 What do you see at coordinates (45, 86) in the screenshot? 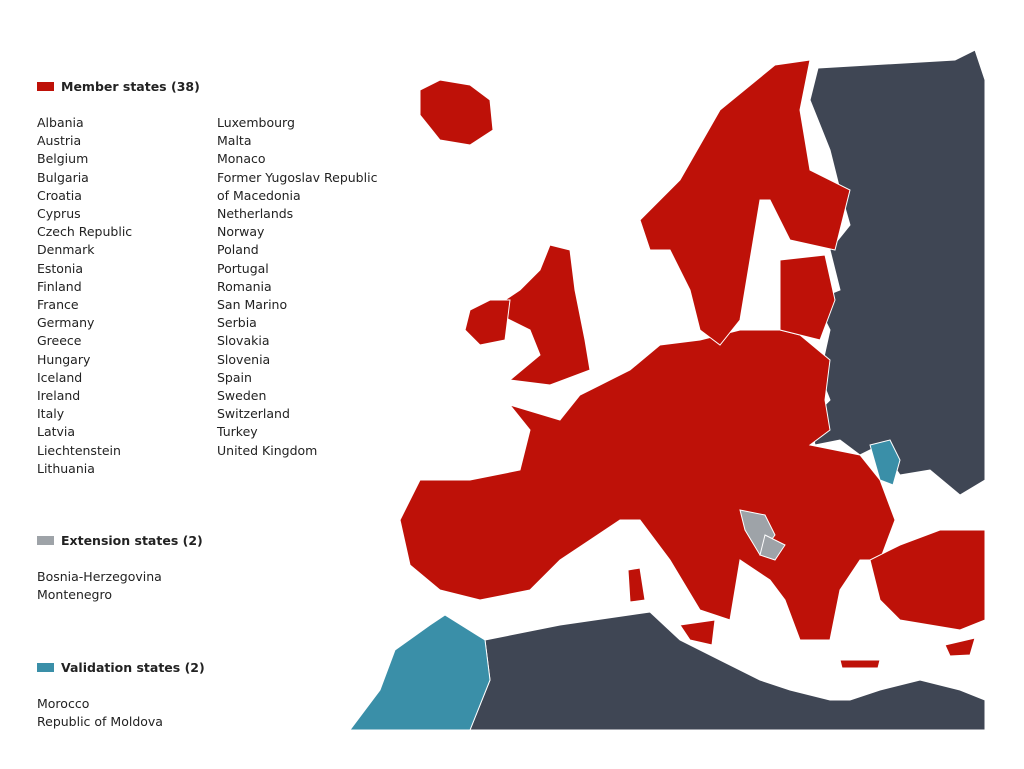
I see `member-swatch` at bounding box center [45, 86].